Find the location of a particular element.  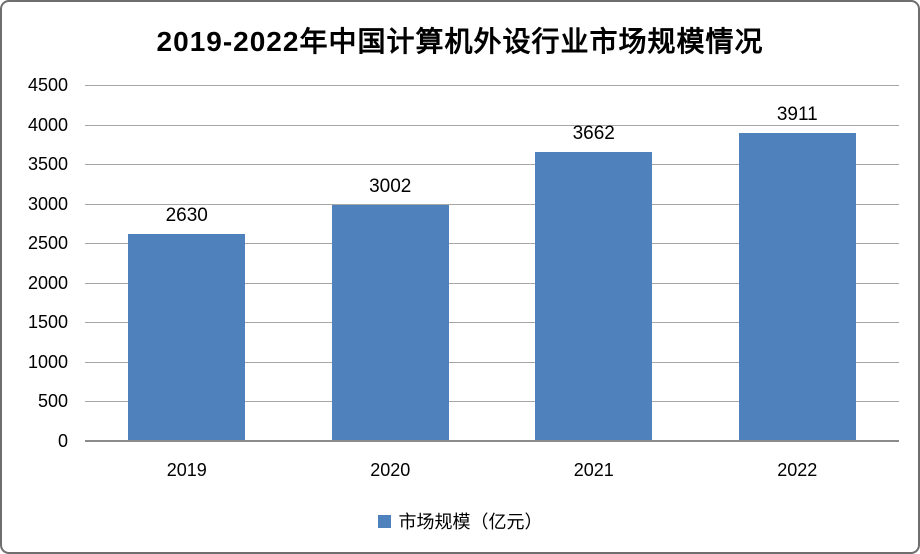

y-tick-label: 1500 is located at coordinates (47, 322).